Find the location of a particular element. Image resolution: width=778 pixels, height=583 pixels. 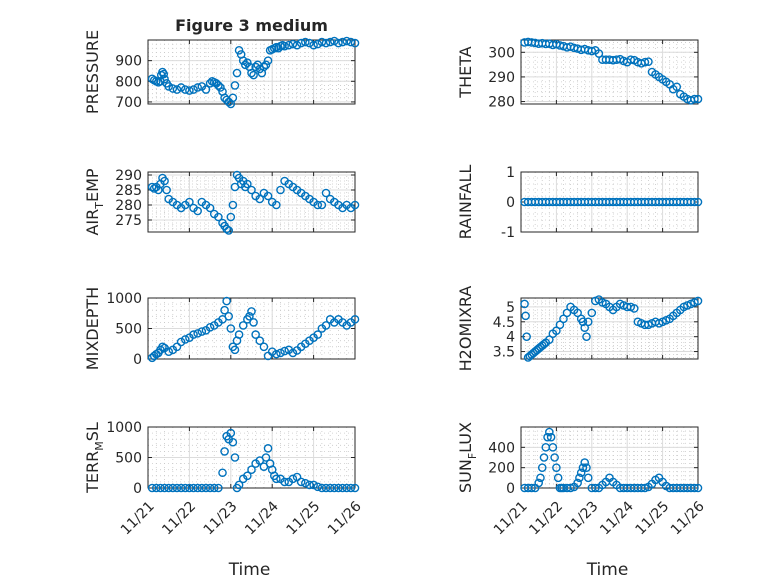

y-tick-label: 1 is located at coordinates (510, 173).